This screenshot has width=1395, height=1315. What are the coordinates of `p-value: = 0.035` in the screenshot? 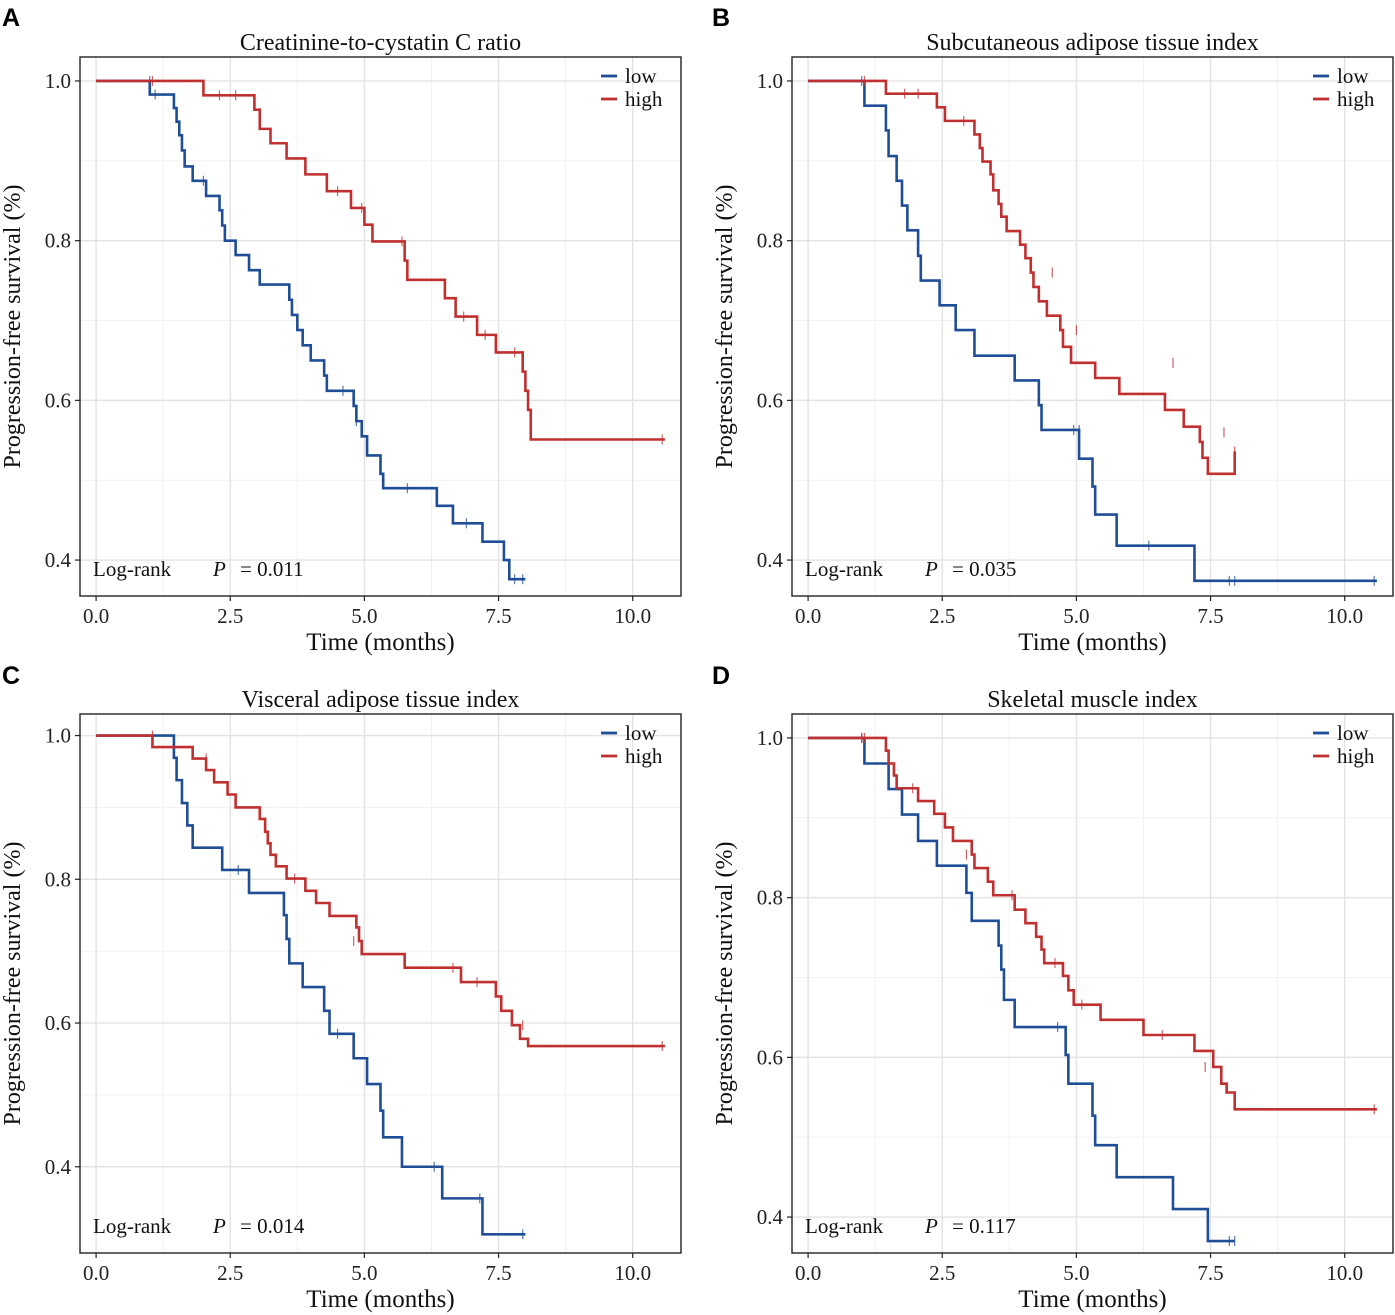 It's located at (984, 569).